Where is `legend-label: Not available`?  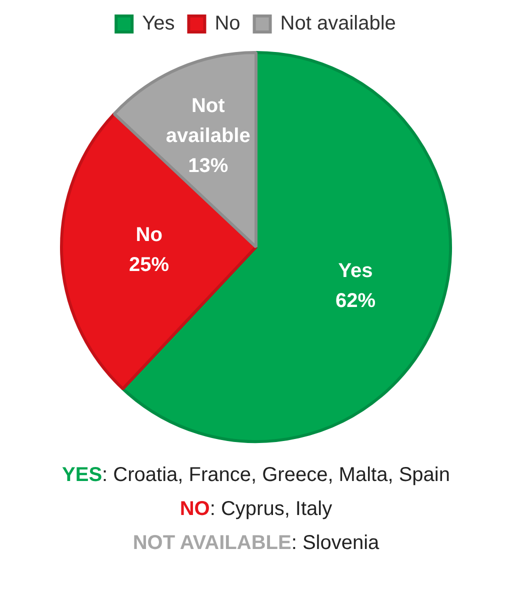 legend-label: Not available is located at coordinates (338, 23).